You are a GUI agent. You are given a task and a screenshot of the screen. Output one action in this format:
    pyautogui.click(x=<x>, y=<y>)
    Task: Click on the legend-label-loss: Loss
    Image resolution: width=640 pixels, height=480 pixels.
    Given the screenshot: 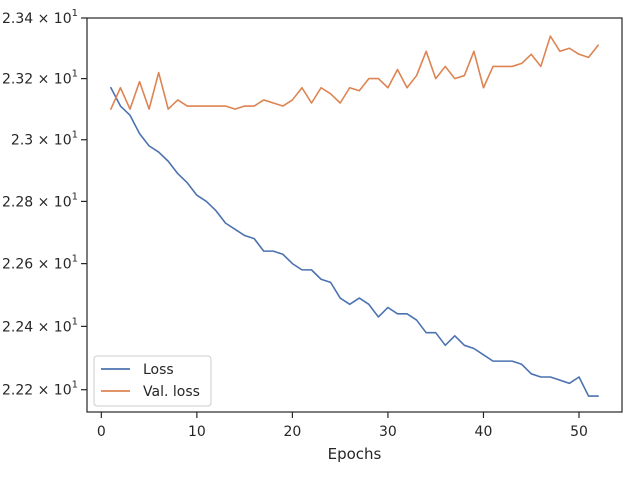 What is the action you would take?
    pyautogui.click(x=158, y=370)
    